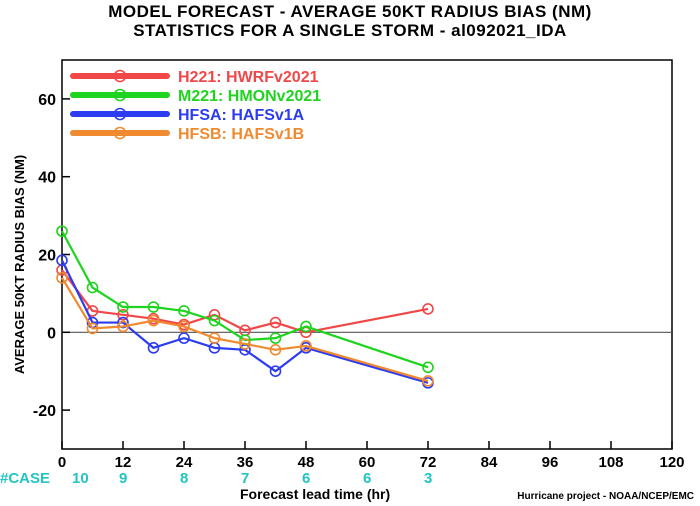 Image resolution: width=700 pixels, height=506 pixels. What do you see at coordinates (184, 462) in the screenshot?
I see `x-tick-label: 24` at bounding box center [184, 462].